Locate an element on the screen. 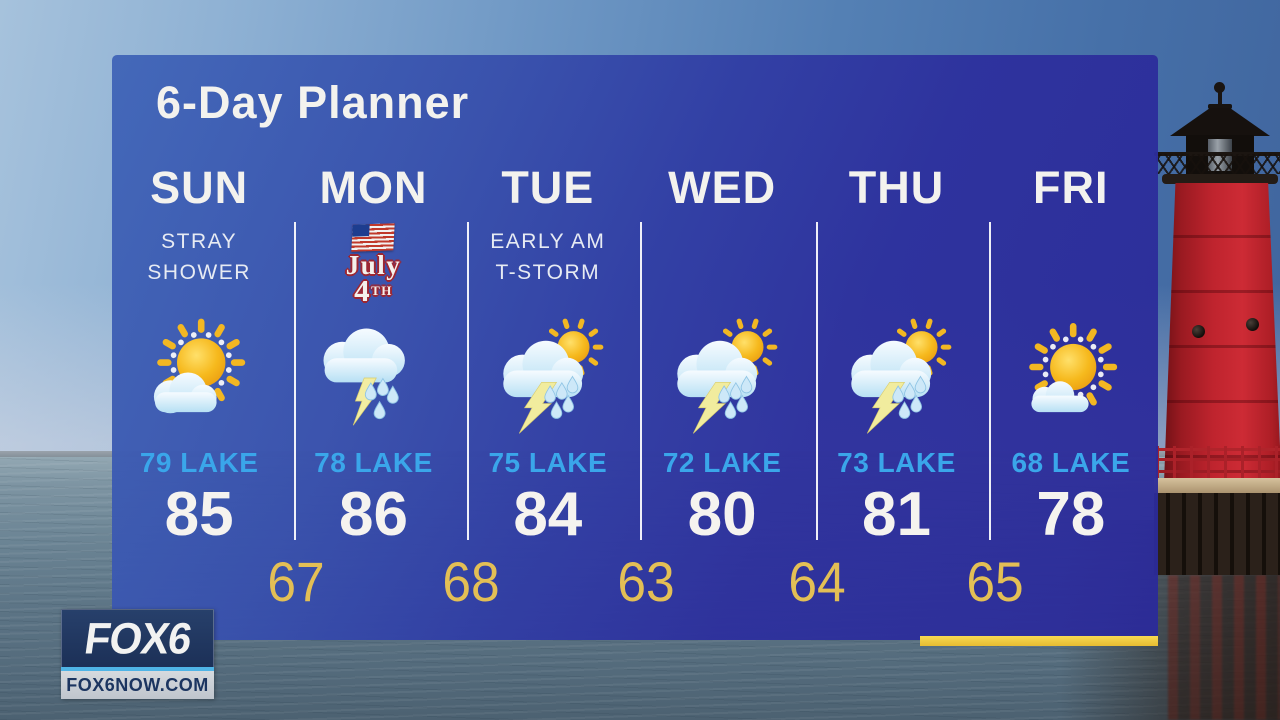  rain-lightning-cloud-icon is located at coordinates (373, 378).